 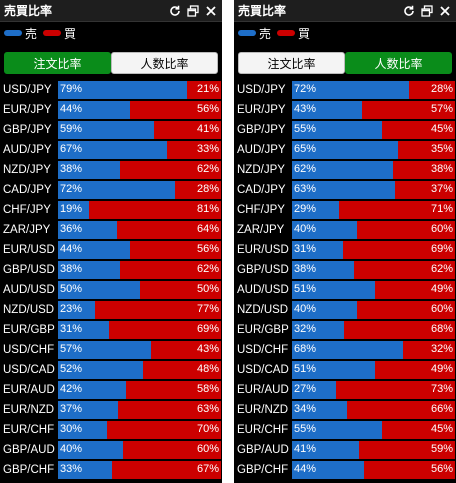 What do you see at coordinates (111, 150) in the screenshot?
I see `ratio-row: AUD/JPY 67% 33%` at bounding box center [111, 150].